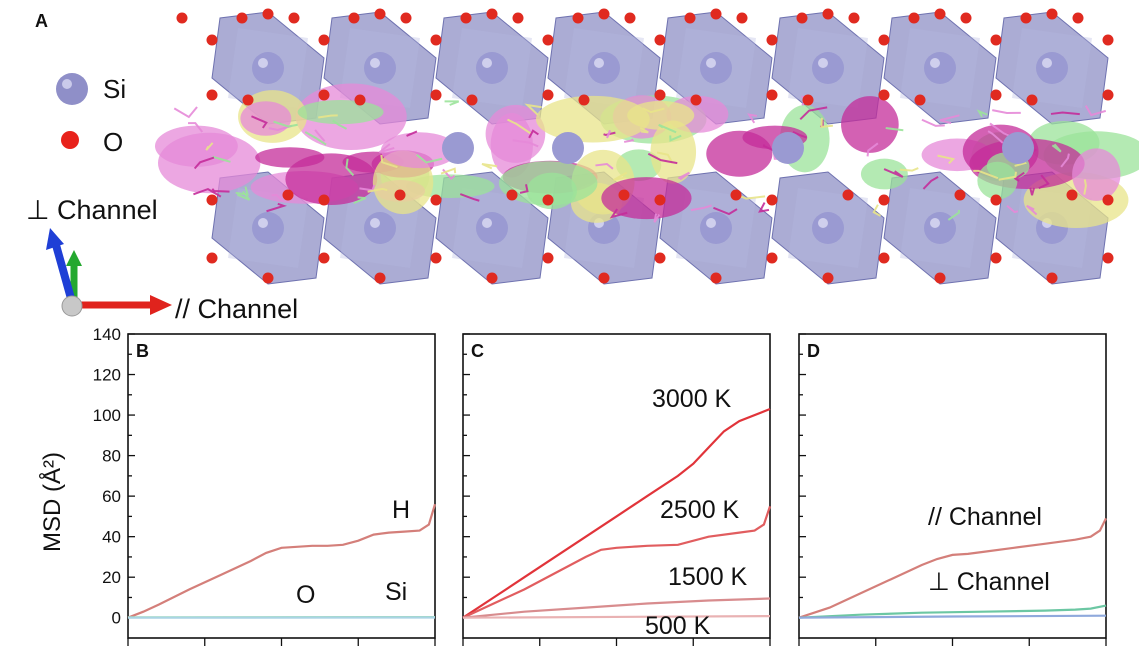 This screenshot has height=667, width=1139. What do you see at coordinates (67, 84) in the screenshot?
I see `si-legend-highlight` at bounding box center [67, 84].